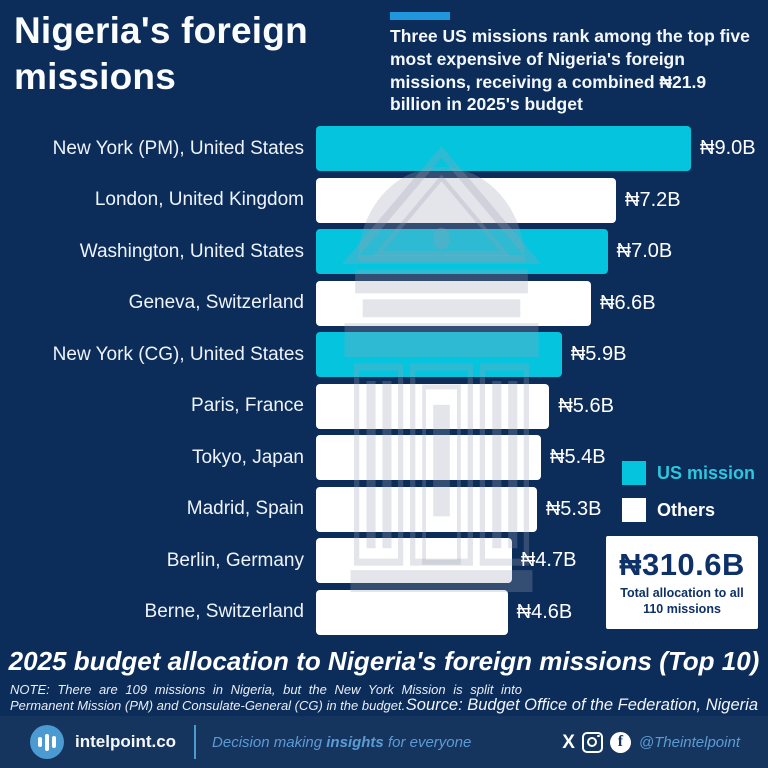 Image resolution: width=768 pixels, height=768 pixels. Describe the element at coordinates (178, 354) in the screenshot. I see `mission-label: New York (CG), United States` at that location.